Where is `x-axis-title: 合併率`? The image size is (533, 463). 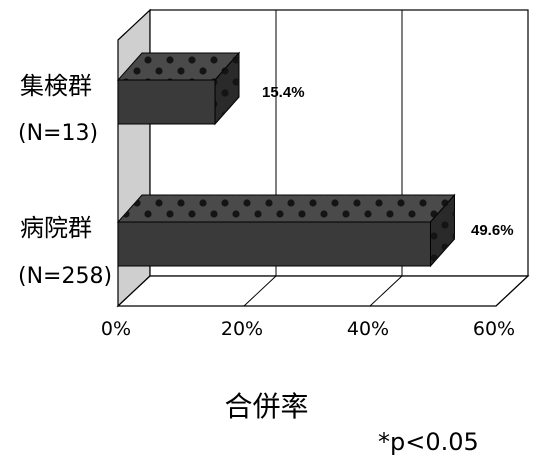 x-axis-title: 合併率 is located at coordinates (266, 406).